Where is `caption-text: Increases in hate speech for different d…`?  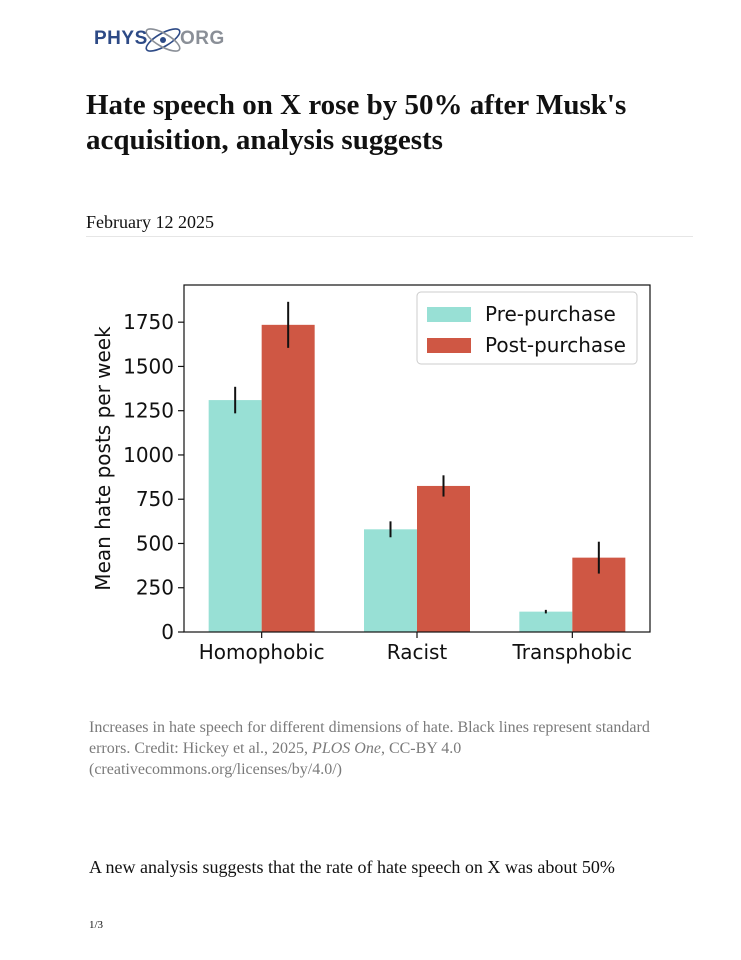 caption-text: Increases in hate speech for different d… is located at coordinates (369, 738).